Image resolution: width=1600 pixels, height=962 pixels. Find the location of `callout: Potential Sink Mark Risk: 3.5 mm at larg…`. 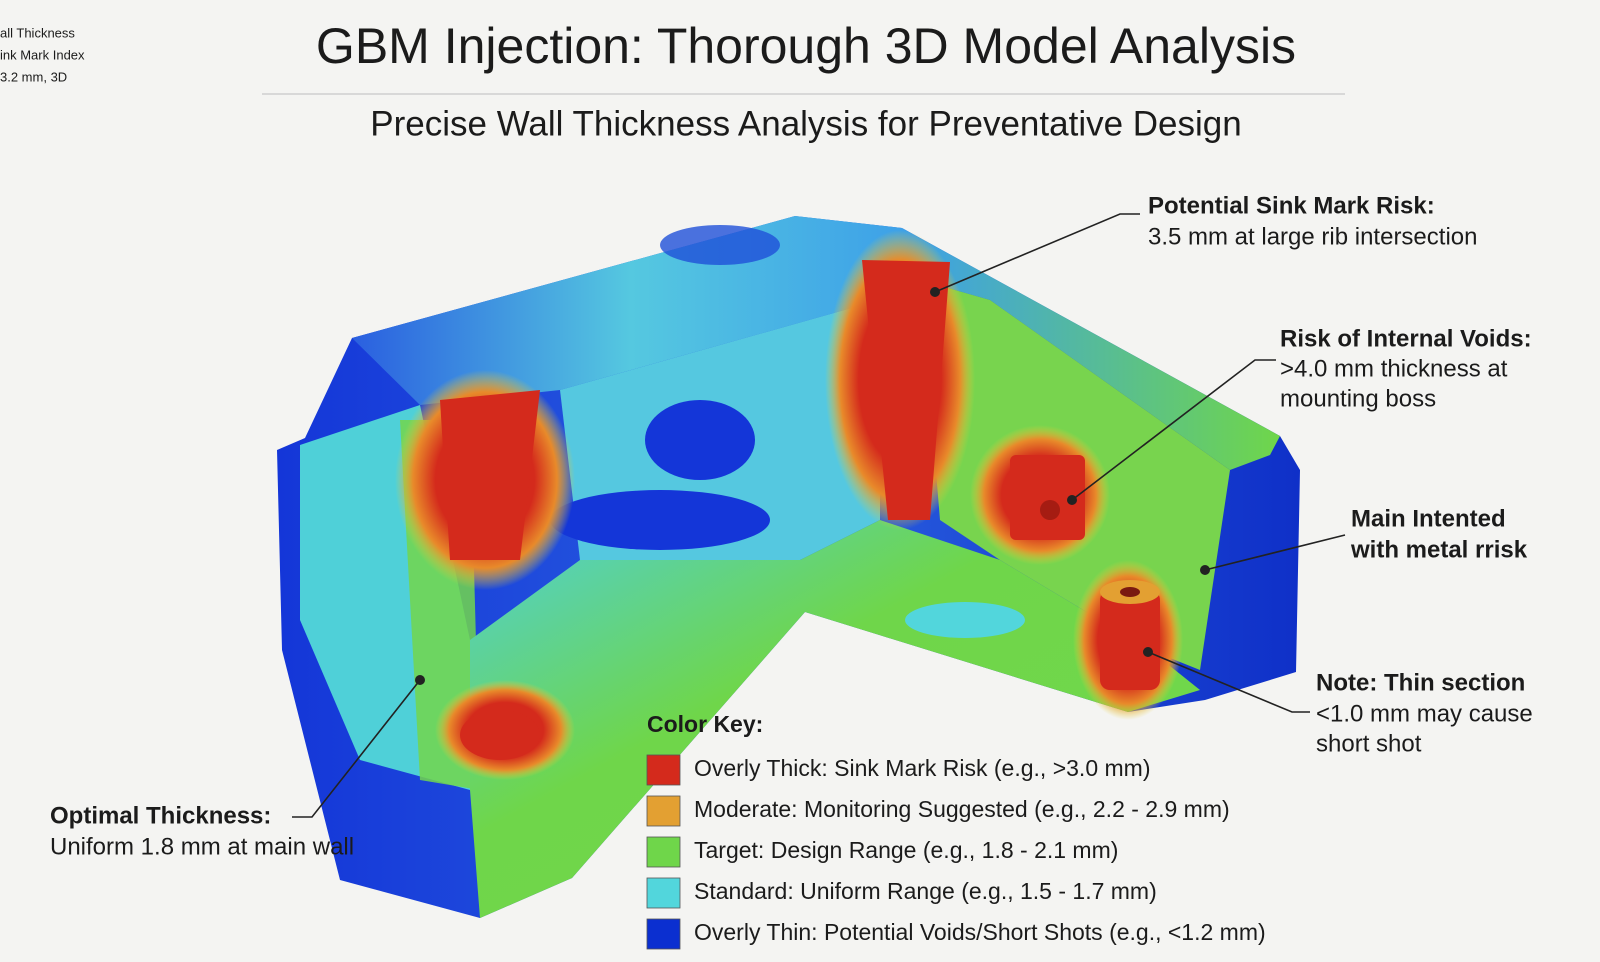

callout: Potential Sink Mark Risk: 3.5 mm at larg… is located at coordinates (1312, 221).